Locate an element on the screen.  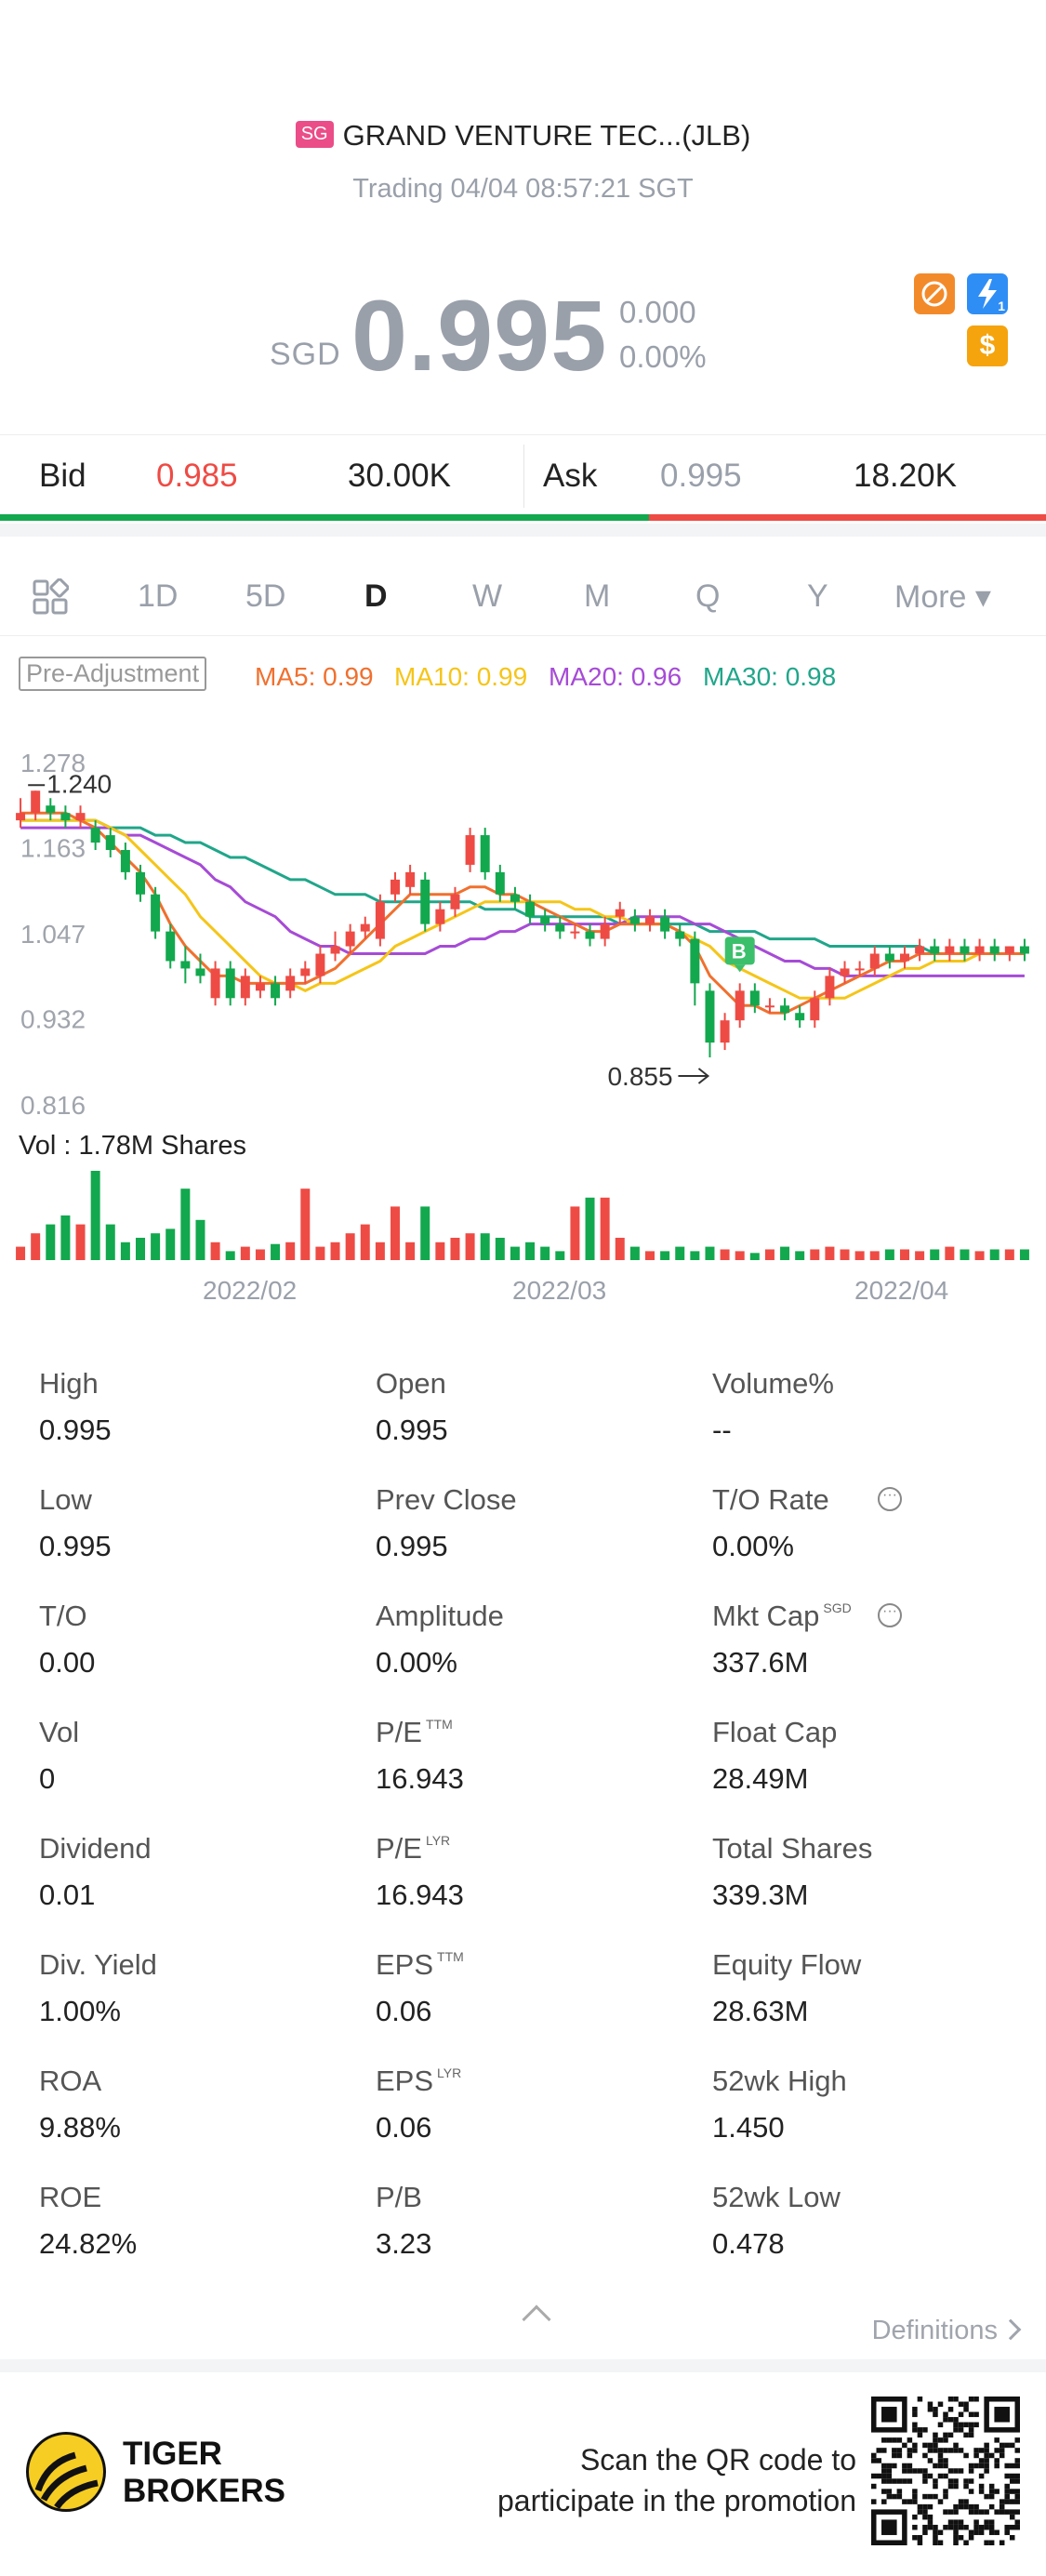
market-badge: SG is located at coordinates (314, 135).